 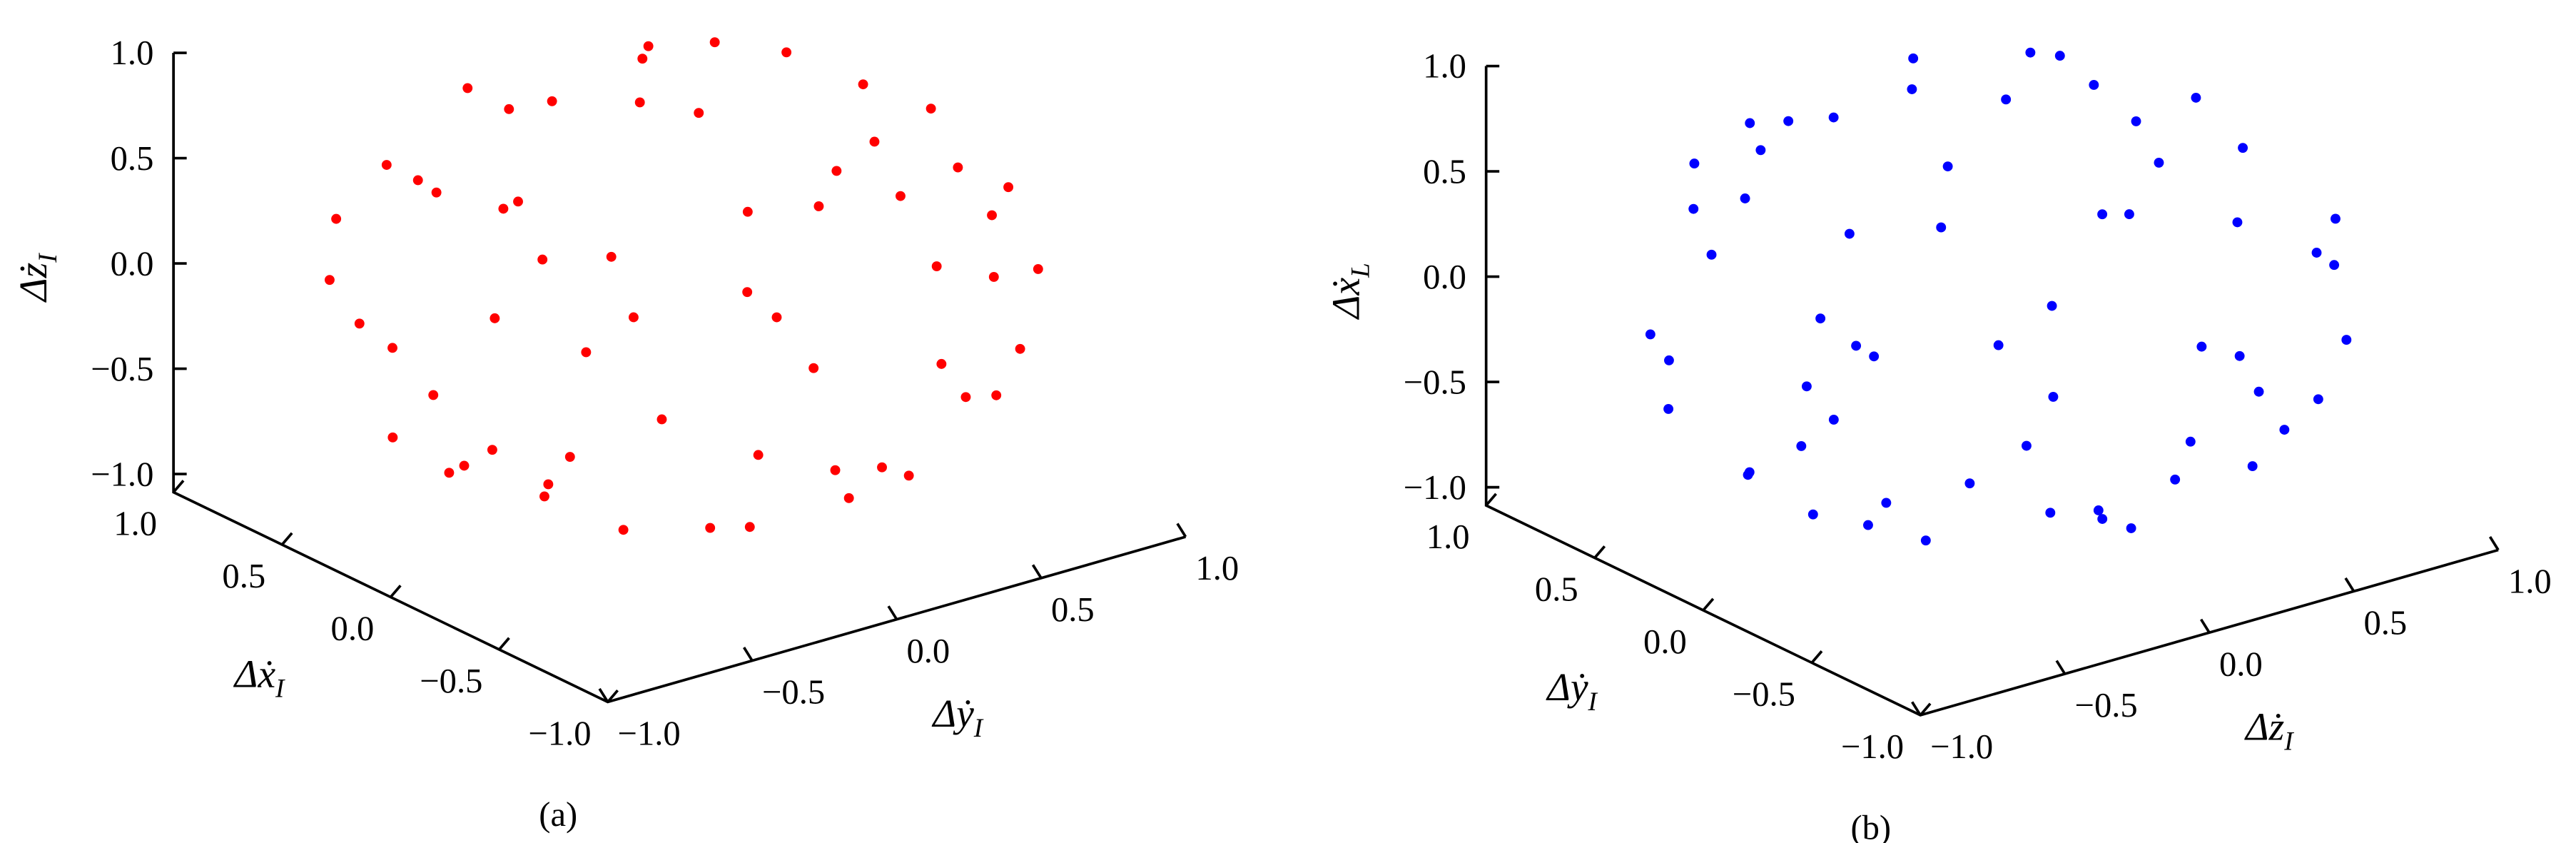 What do you see at coordinates (978, 728) in the screenshot?
I see `y-axis-label-sub: I` at bounding box center [978, 728].